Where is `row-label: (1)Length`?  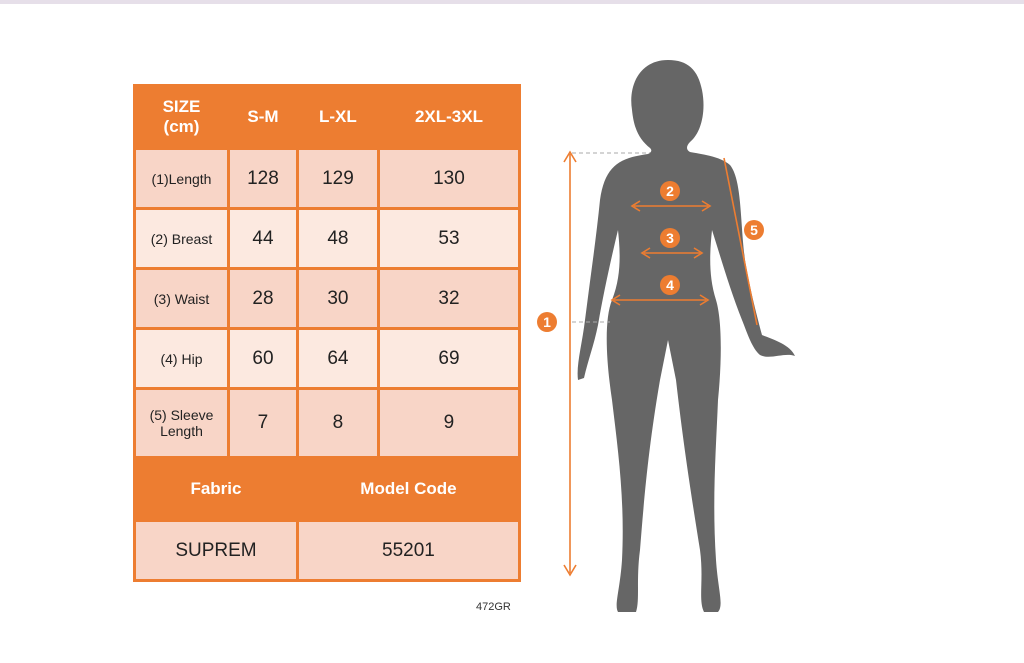
row-label: (1)Length is located at coordinates (181, 178).